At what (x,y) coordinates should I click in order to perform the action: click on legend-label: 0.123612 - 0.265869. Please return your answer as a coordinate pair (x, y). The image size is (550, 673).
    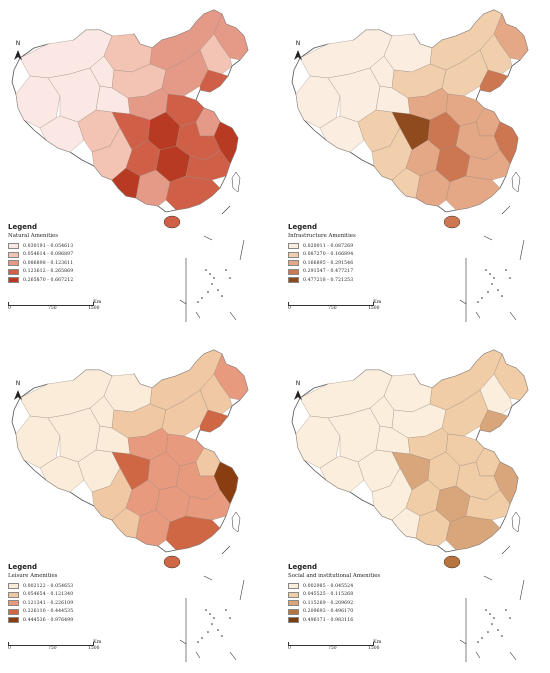
    Looking at the image, I should click on (48, 272).